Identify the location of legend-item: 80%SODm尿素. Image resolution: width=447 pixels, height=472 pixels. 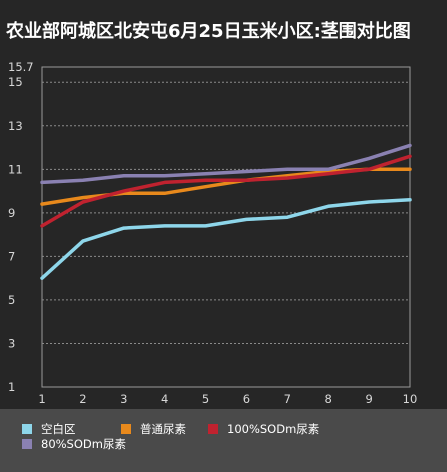
(74, 444).